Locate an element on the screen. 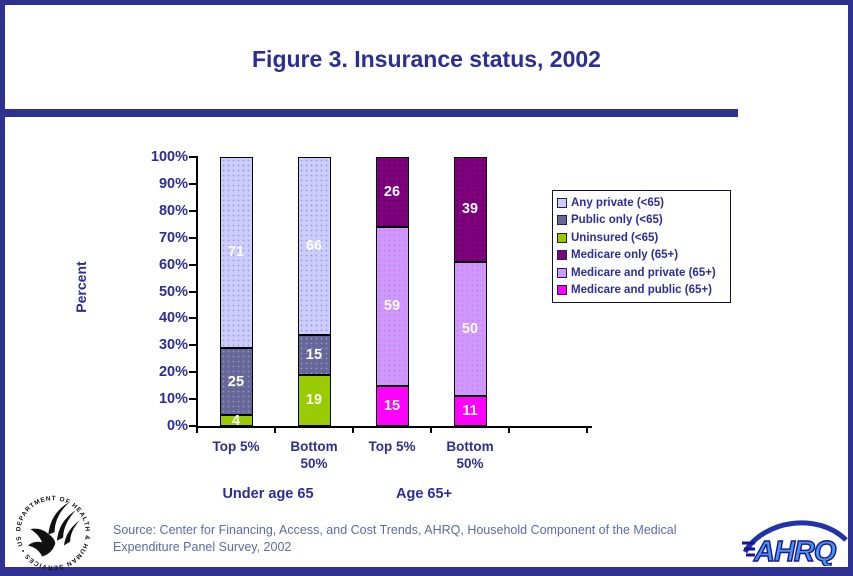 The width and height of the screenshot is (853, 576). bar-segment-medicare_public: 11 is located at coordinates (470, 411).